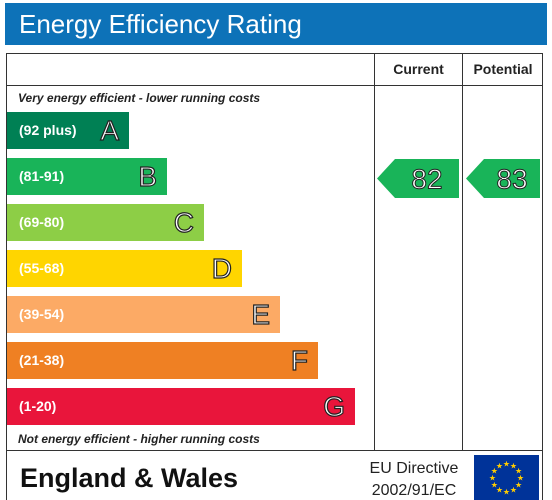 The width and height of the screenshot is (552, 500). I want to click on band-letter-label: E, so click(261, 314).